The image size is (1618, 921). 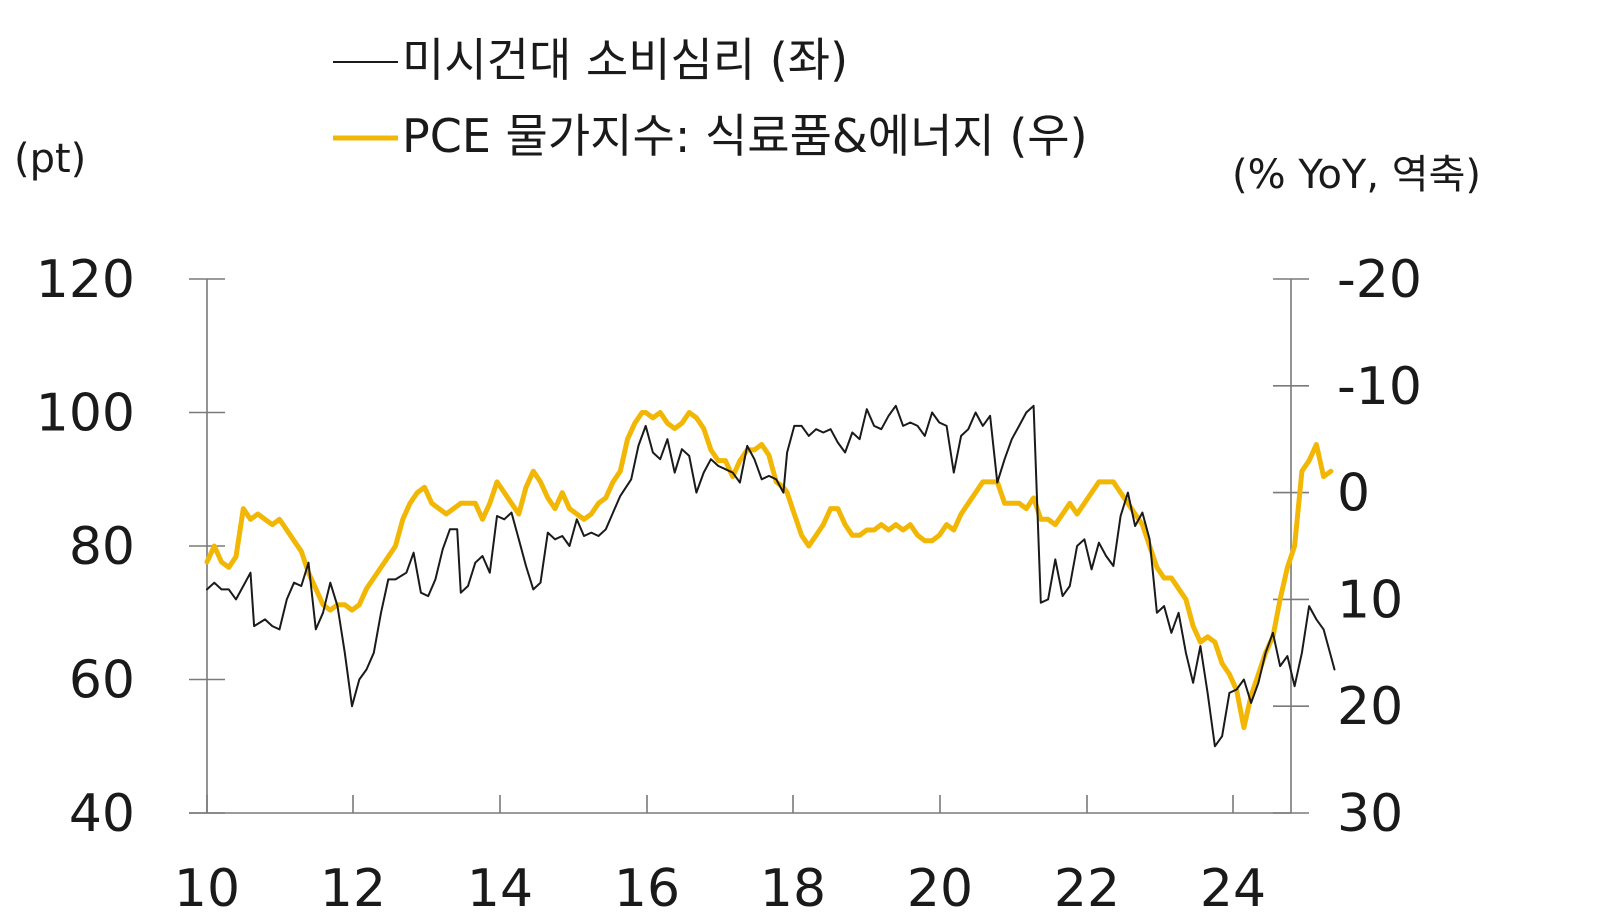 I want to click on left-tick-label: 60, so click(x=102, y=681).